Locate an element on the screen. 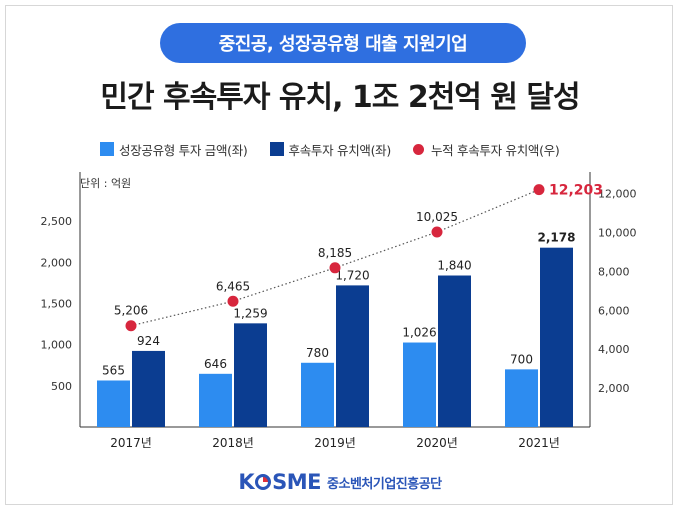  bar-label-investment: 700 is located at coordinates (521, 359).